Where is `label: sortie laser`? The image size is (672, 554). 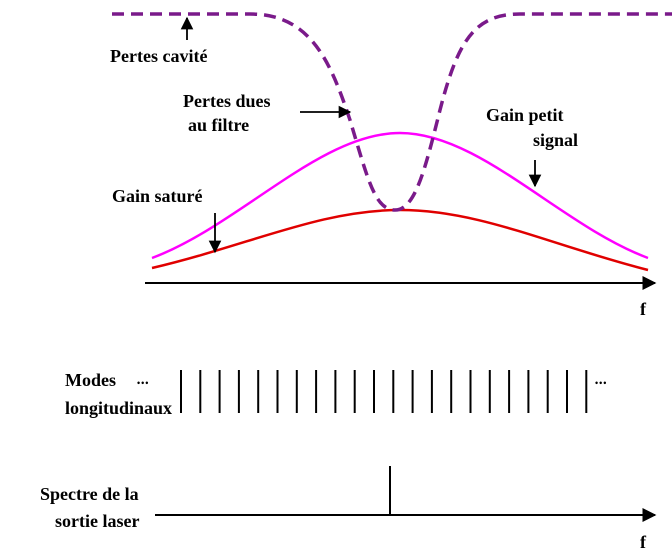
label: sortie laser is located at coordinates (97, 521).